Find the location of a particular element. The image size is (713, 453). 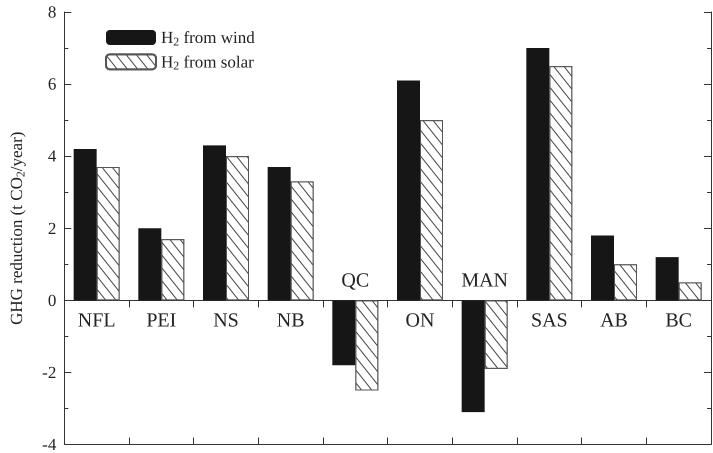

x-tick-label: BC is located at coordinates (678, 320).